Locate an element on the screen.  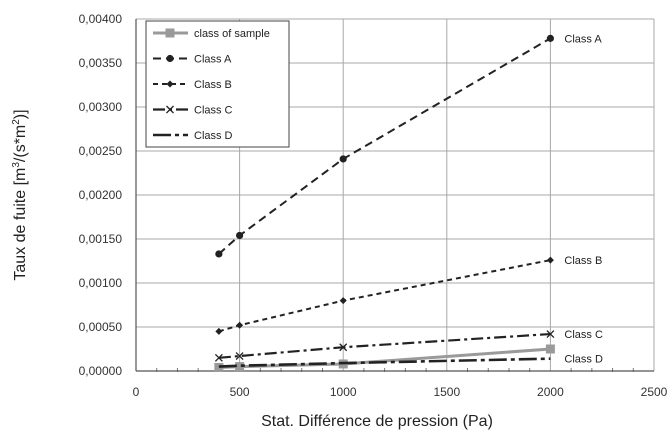
x-tick-label: 2000 is located at coordinates (550, 392).